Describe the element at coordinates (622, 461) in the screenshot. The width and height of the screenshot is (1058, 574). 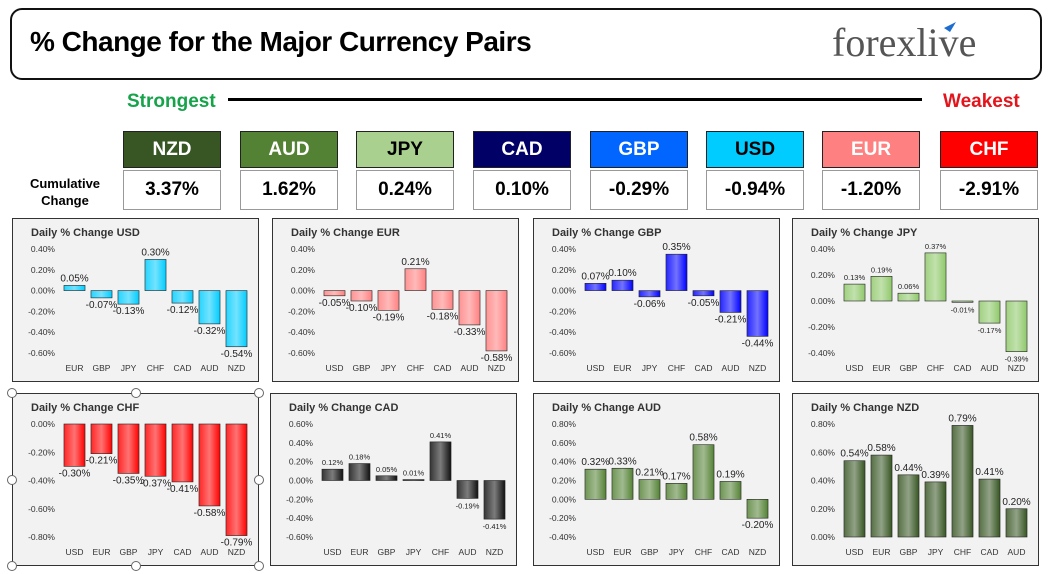
I see `data-label: 0.33%` at that location.